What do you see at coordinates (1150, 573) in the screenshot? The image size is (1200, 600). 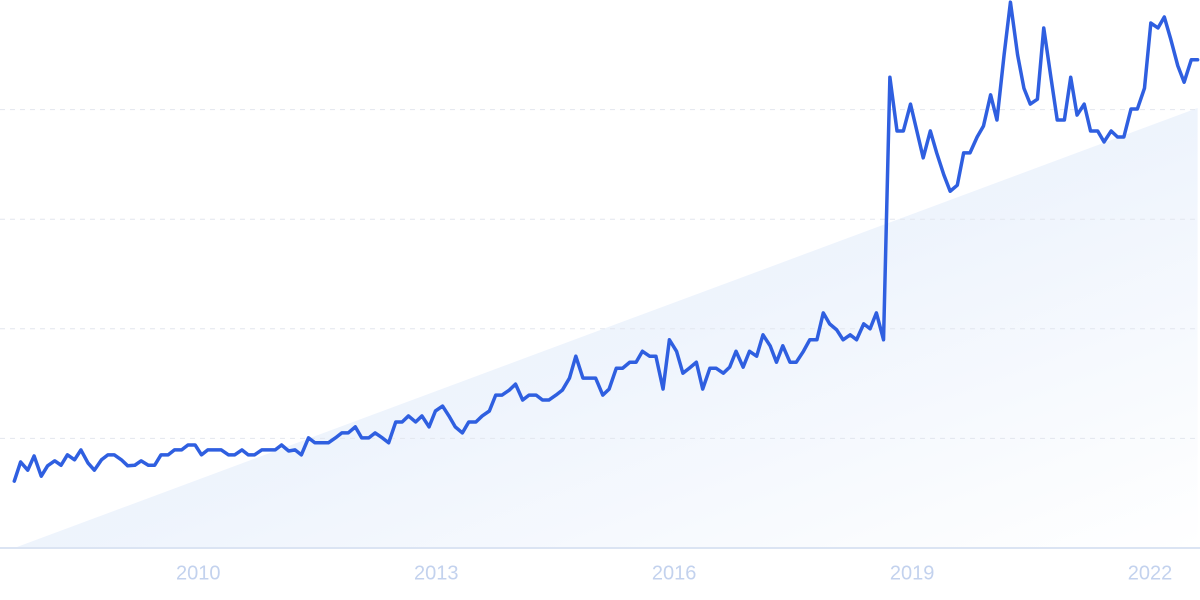 I see `x-tick-label: 2022` at bounding box center [1150, 573].